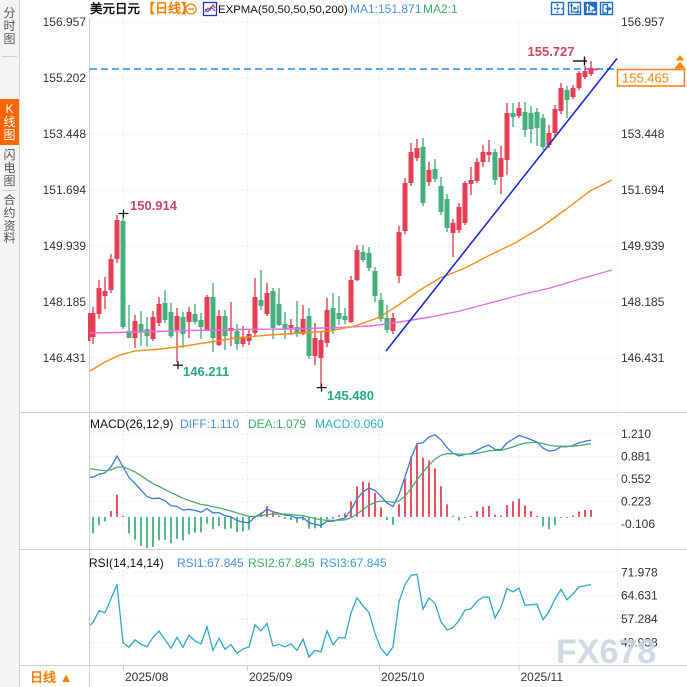 This screenshot has width=687, height=687. I want to click on svg-text: MA1:151.871, so click(386, 9).